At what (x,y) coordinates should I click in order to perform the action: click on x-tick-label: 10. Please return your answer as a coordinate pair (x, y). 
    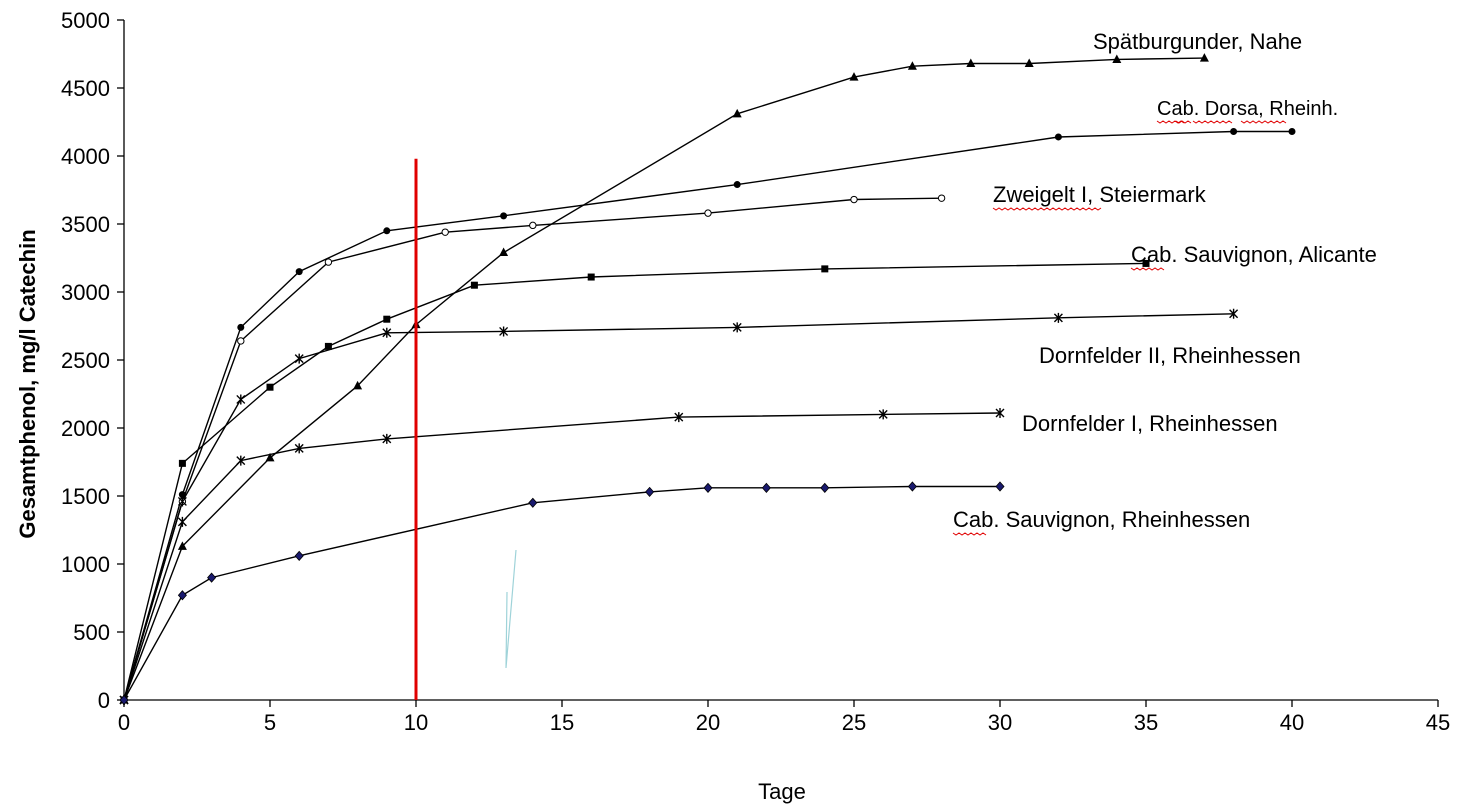
    Looking at the image, I should click on (416, 722).